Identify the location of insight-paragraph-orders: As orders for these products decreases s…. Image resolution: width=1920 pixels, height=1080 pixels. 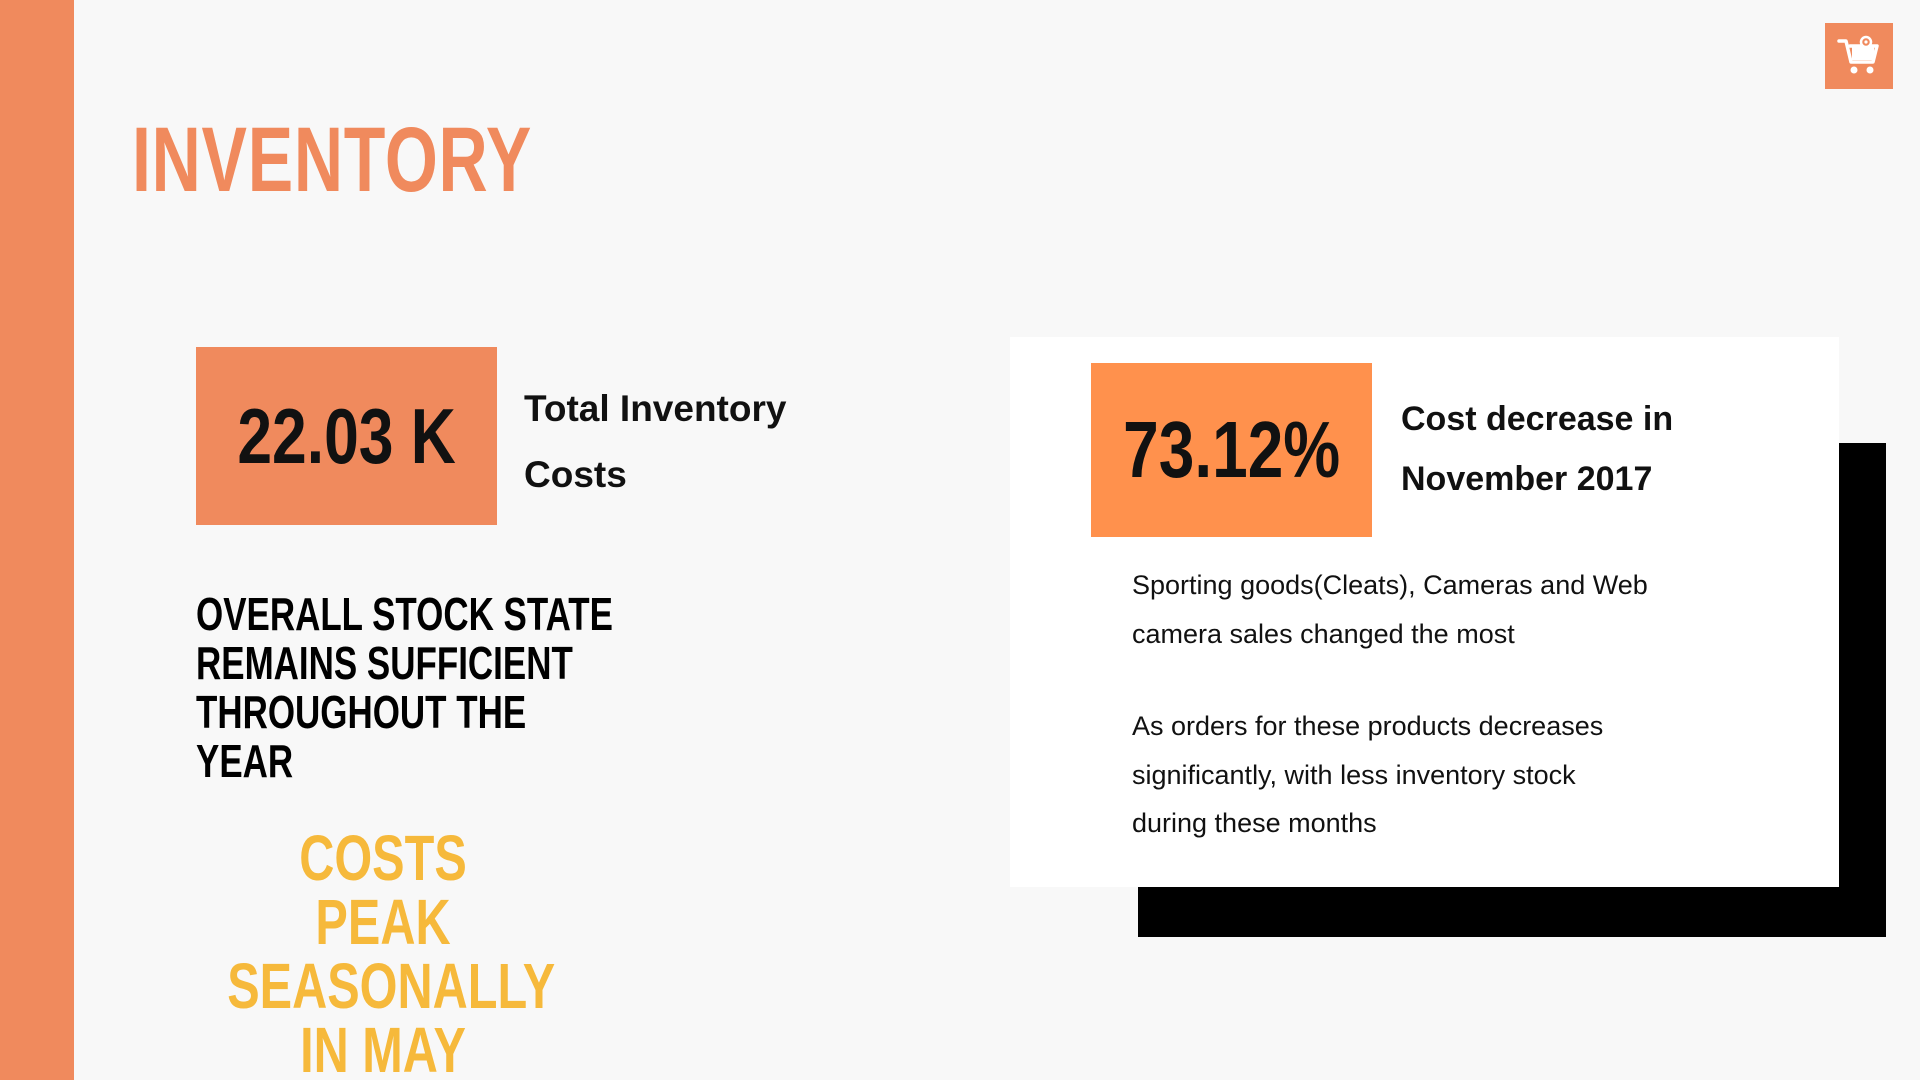
(1368, 774).